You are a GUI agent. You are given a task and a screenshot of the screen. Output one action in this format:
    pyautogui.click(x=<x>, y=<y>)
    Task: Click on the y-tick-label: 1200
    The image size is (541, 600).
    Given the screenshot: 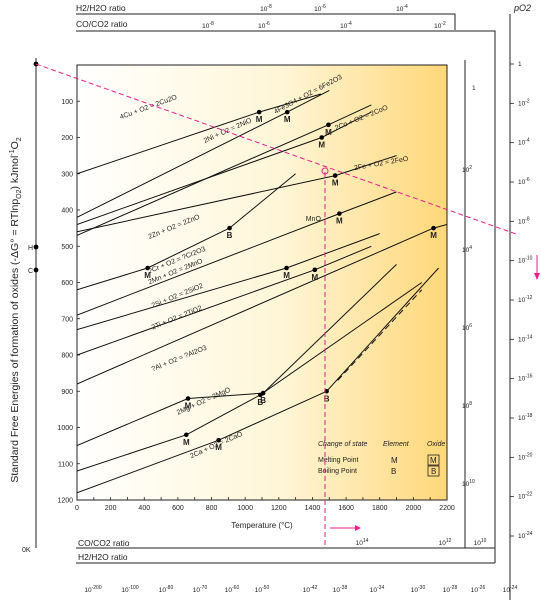 What is the action you would take?
    pyautogui.click(x=65, y=501)
    